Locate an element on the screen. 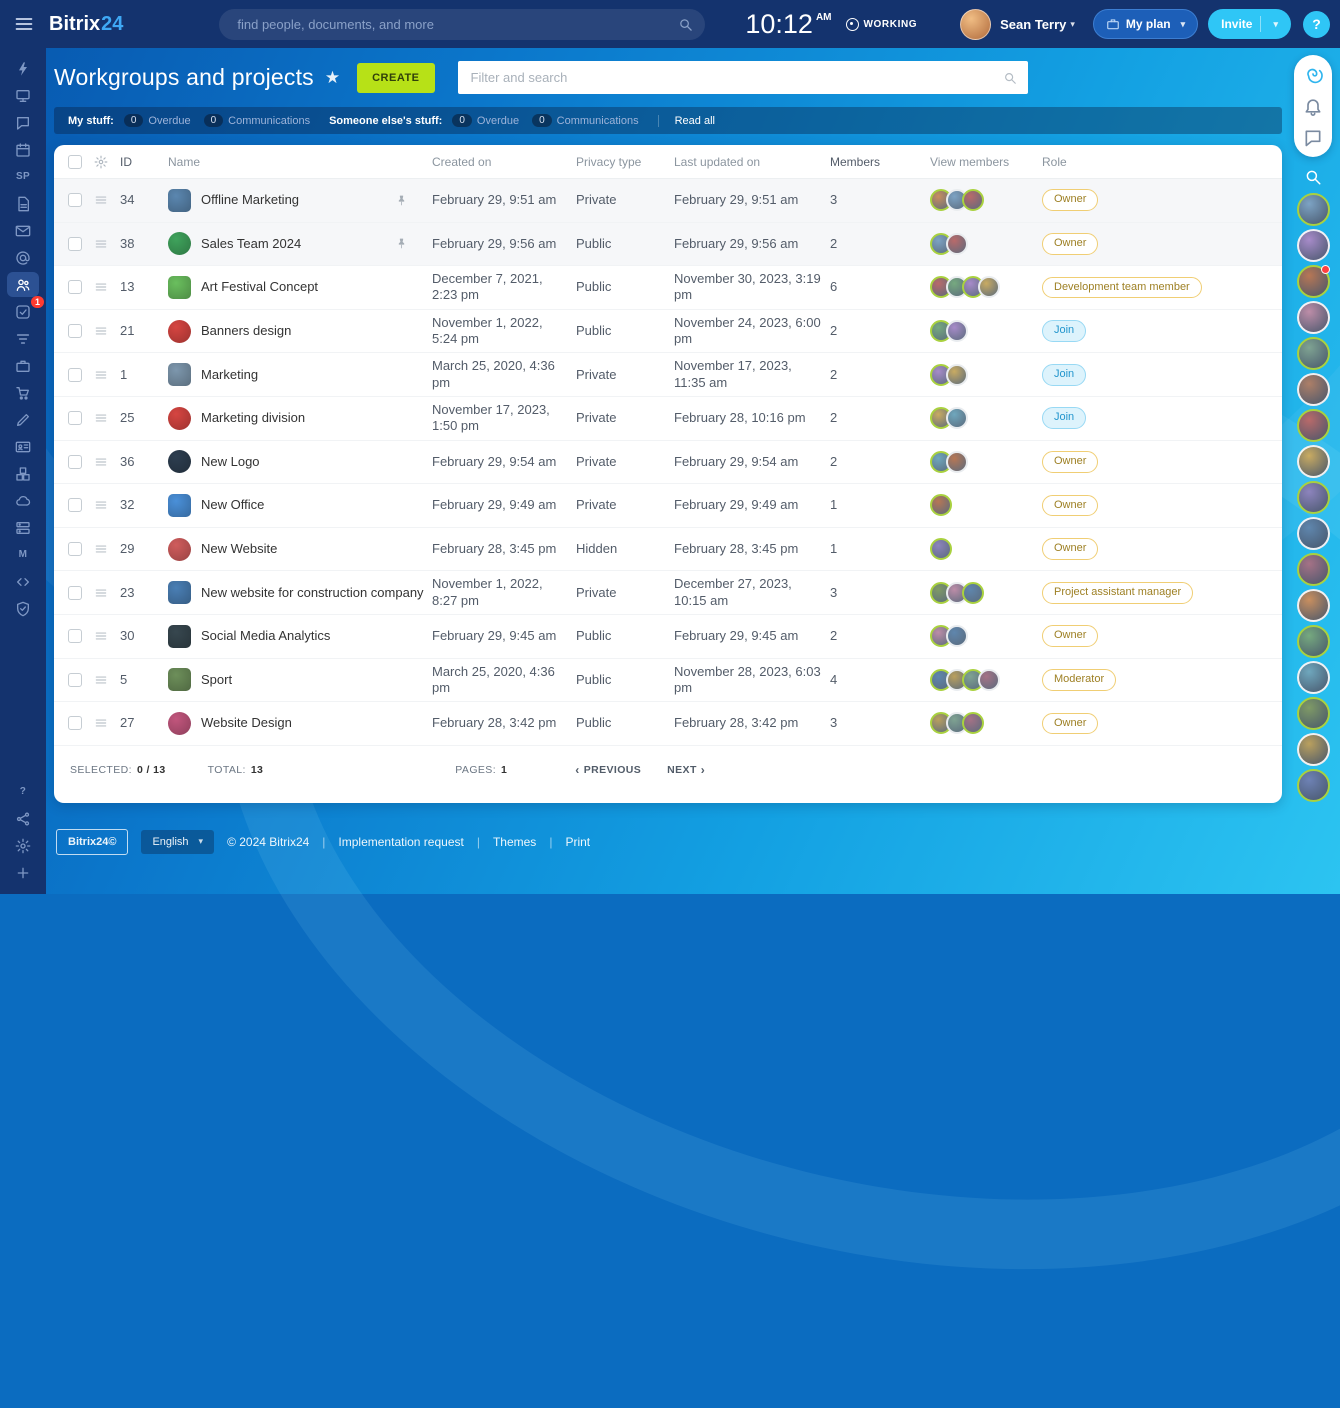  sidebar-item-devops is located at coordinates (23, 581).